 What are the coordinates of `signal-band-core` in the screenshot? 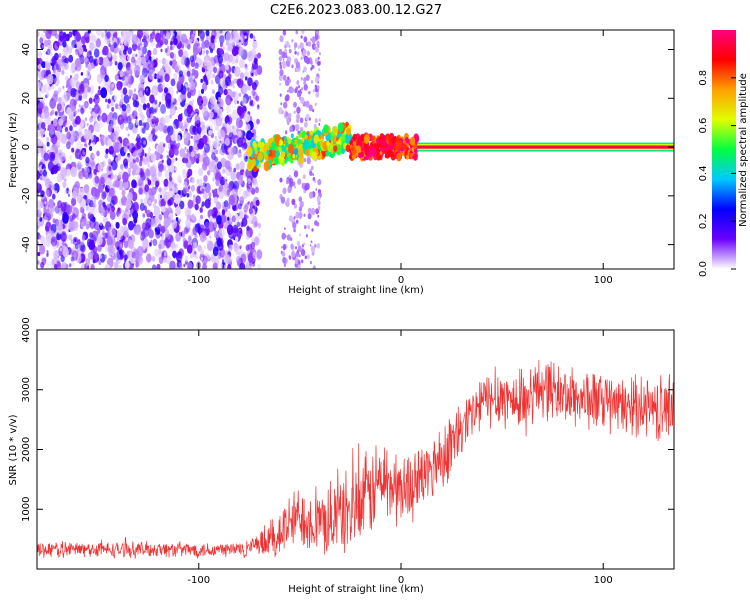 It's located at (545, 147).